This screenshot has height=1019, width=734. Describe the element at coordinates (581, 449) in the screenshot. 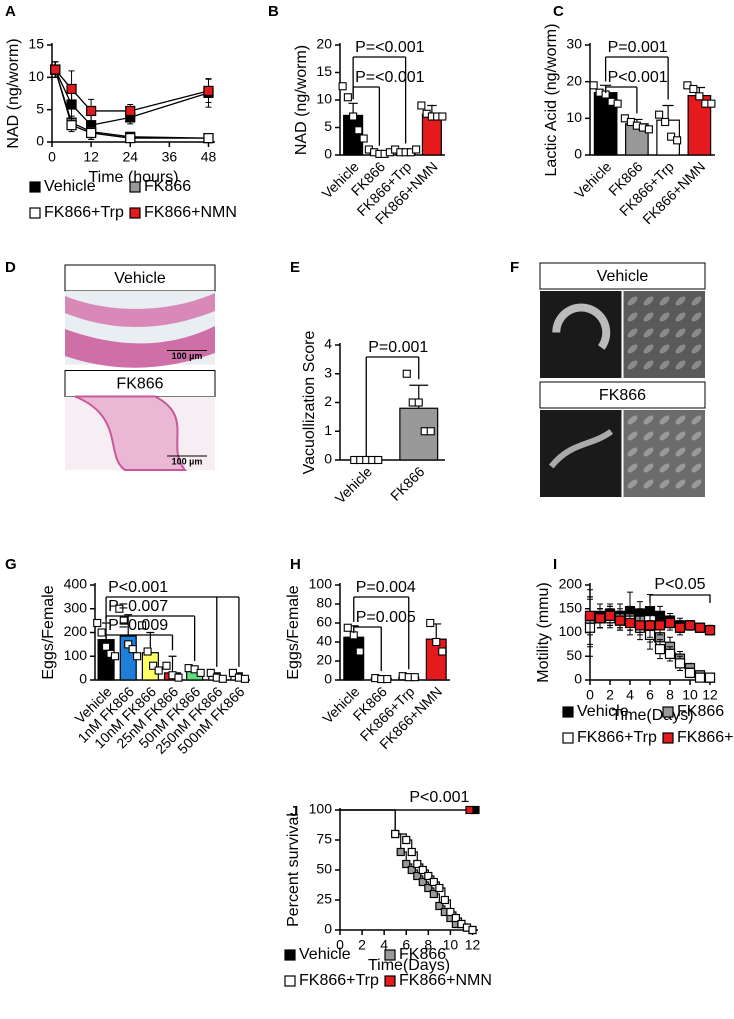

I see `worm` at that location.